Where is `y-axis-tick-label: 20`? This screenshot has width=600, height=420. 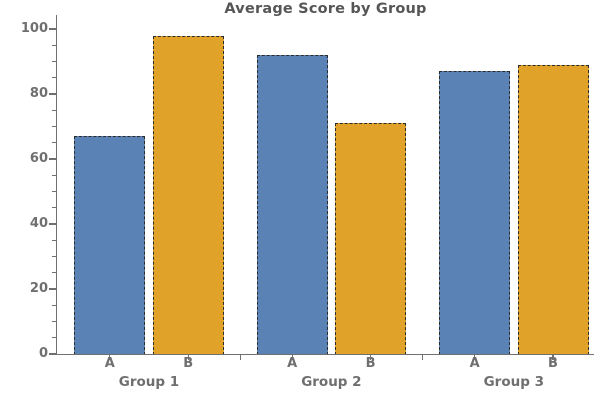 y-axis-tick-label: 20 is located at coordinates (38, 288).